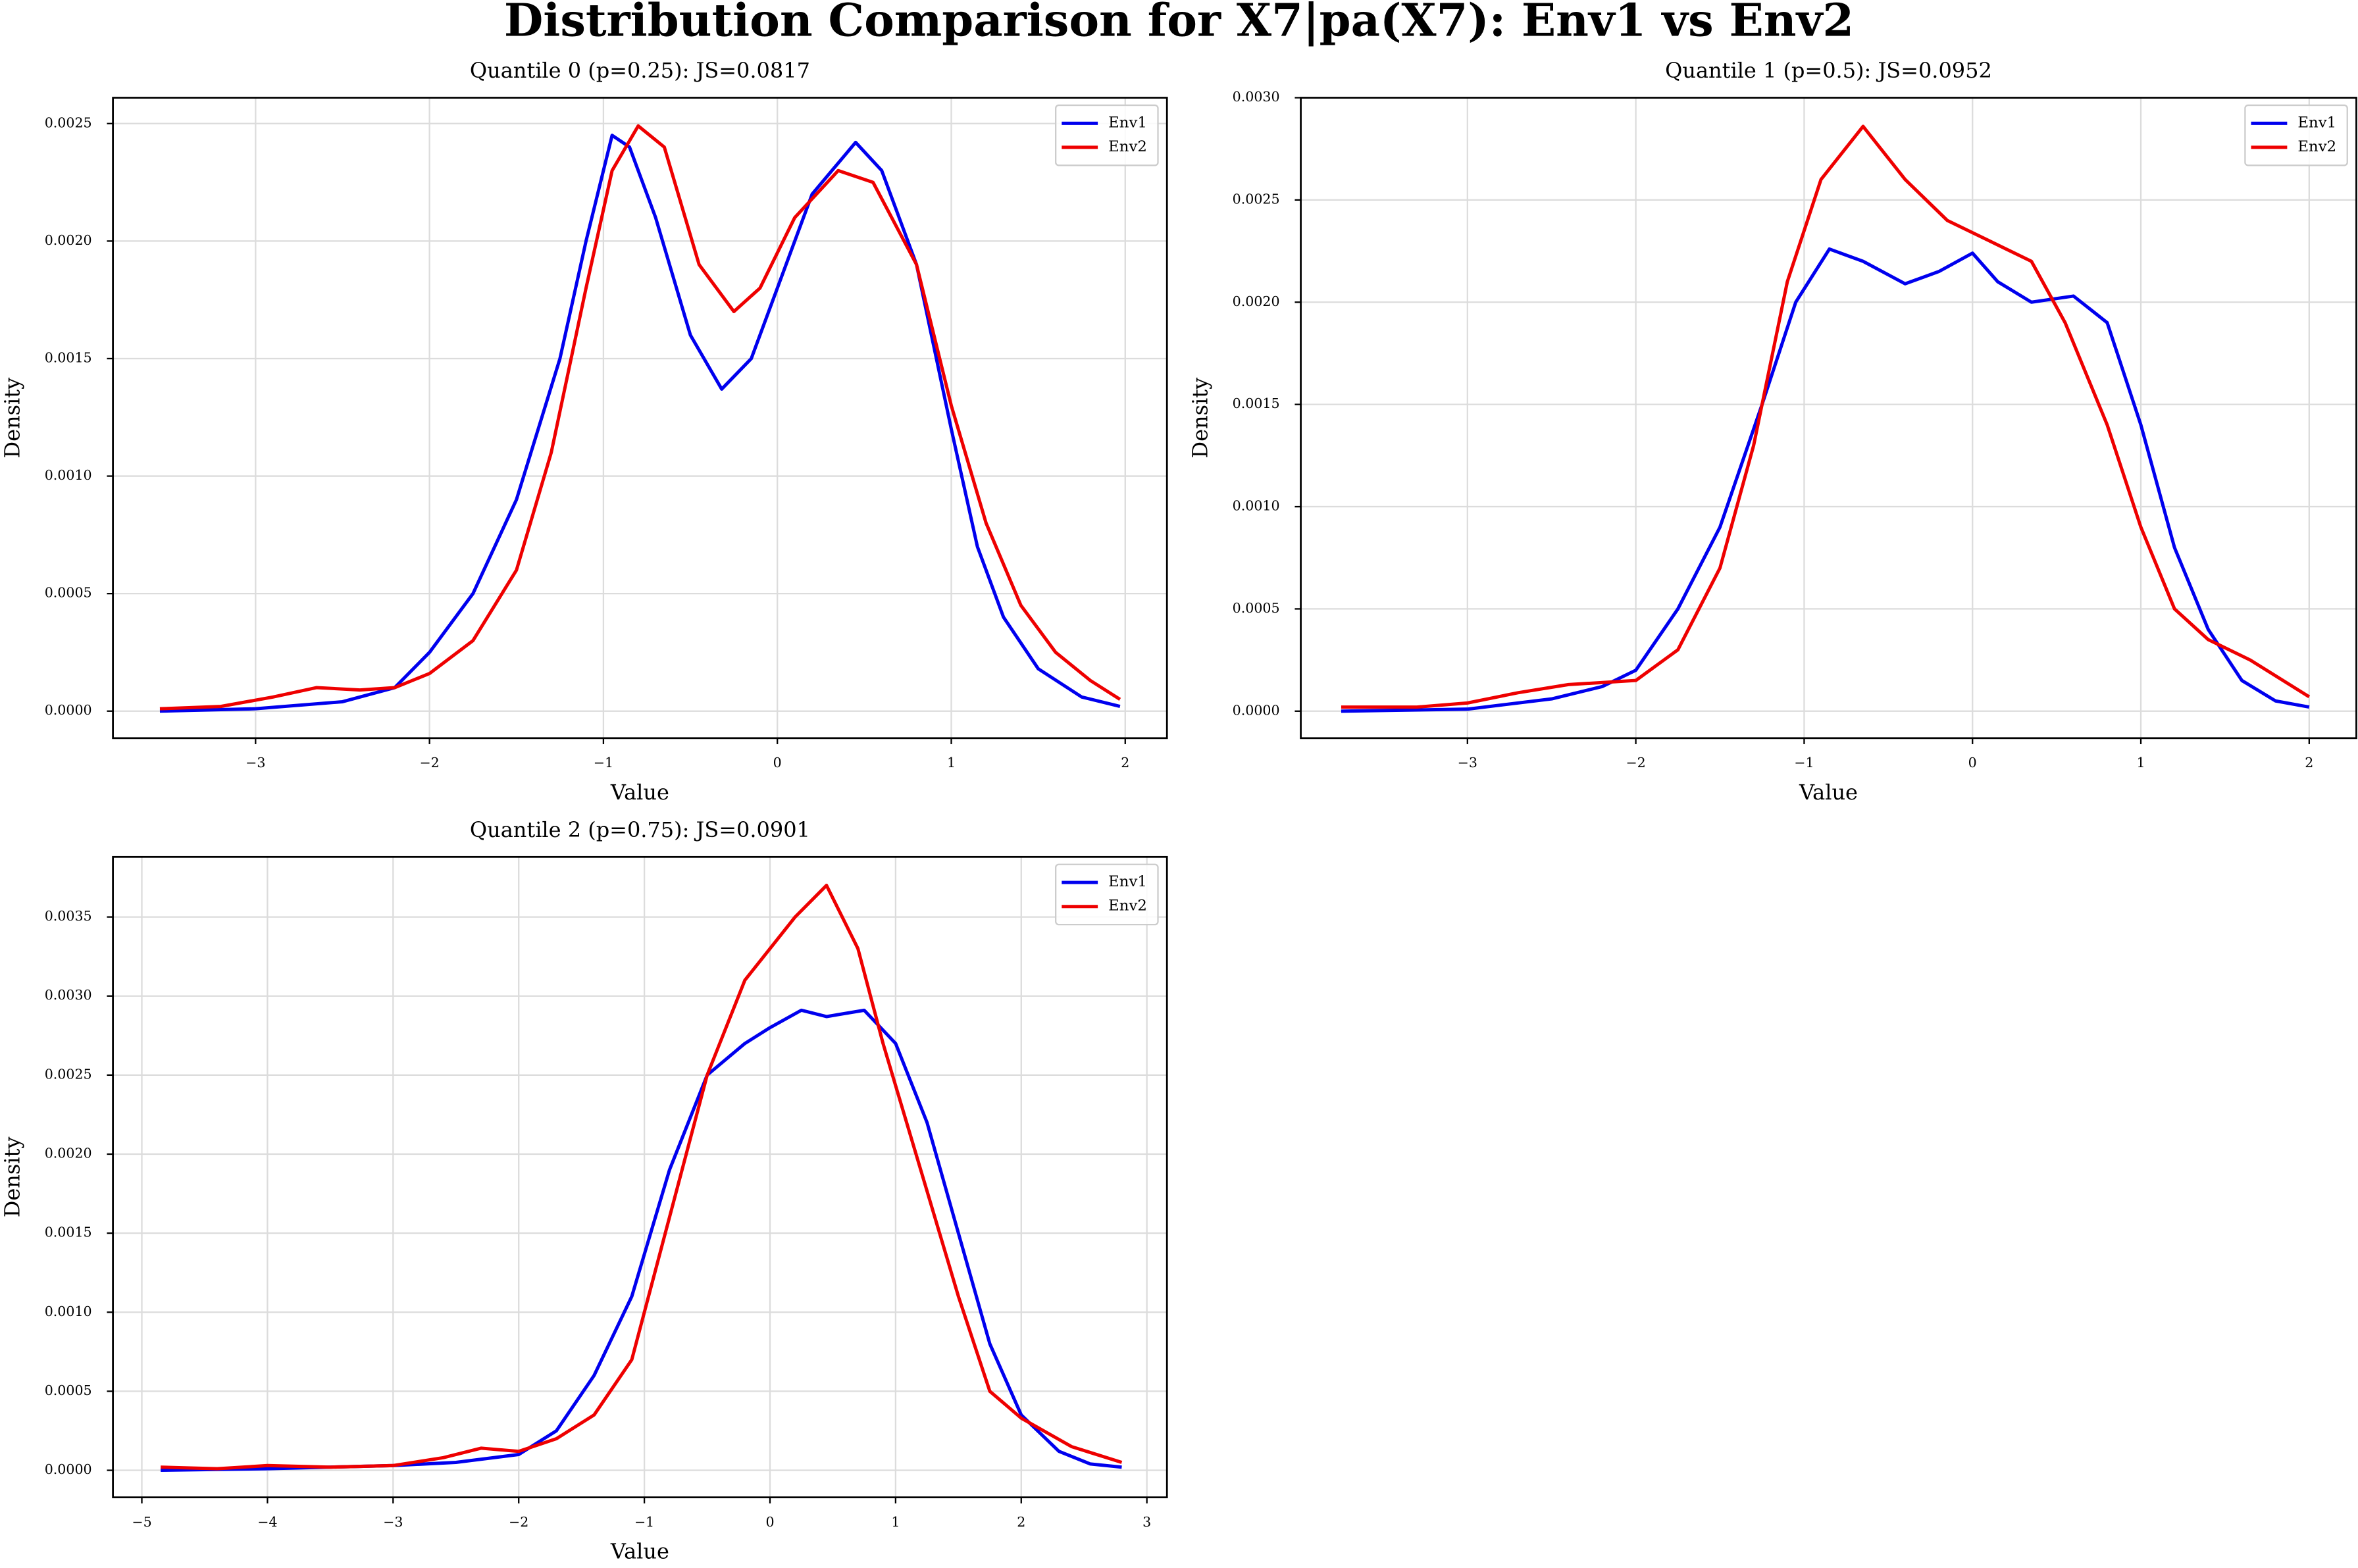 The height and width of the screenshot is (1568, 2358). I want to click on x-tick-label: −4, so click(267, 1522).